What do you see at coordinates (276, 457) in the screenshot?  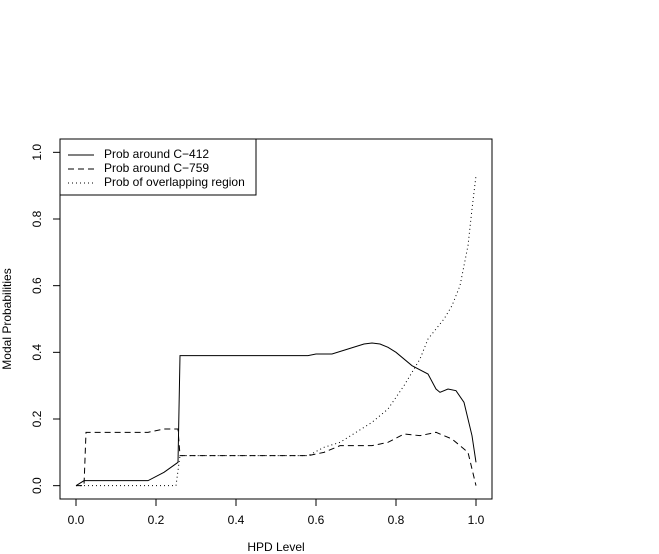 I see `series-line` at bounding box center [276, 457].